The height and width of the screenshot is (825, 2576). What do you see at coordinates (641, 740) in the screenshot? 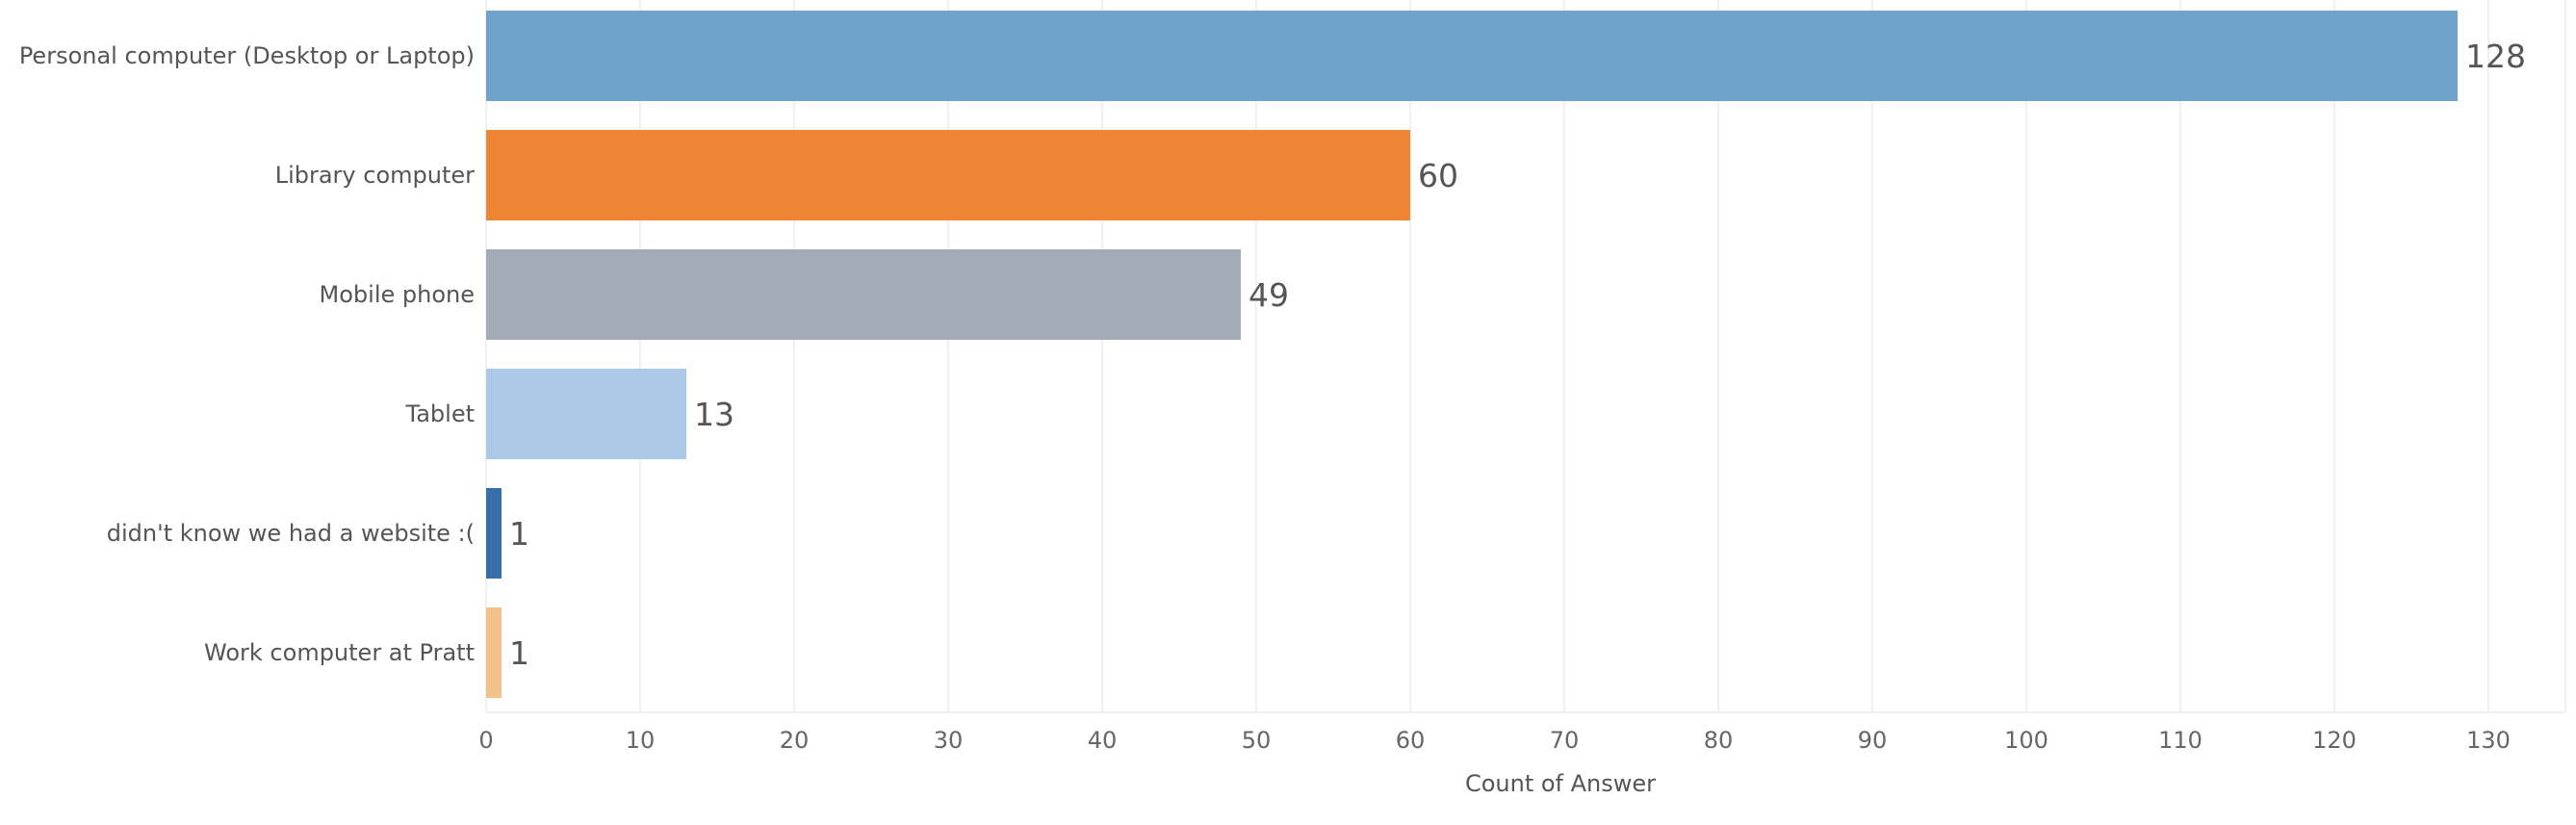
I see `x-tick-label: 10` at bounding box center [641, 740].